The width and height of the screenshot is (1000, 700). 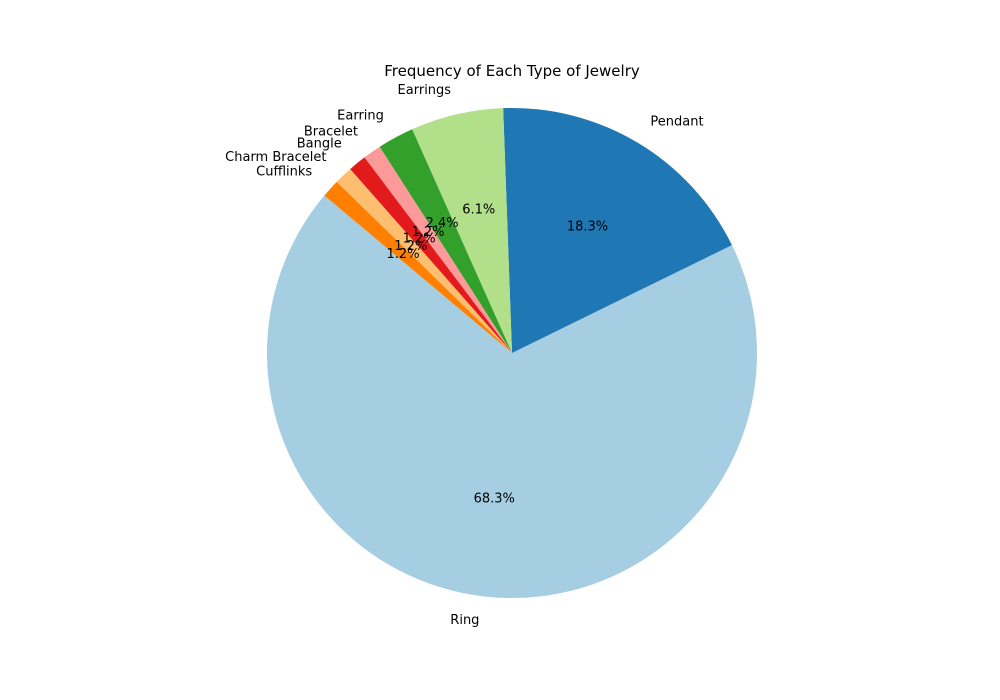 What do you see at coordinates (587, 226) in the screenshot?
I see `pct-label-pendant: 18.3%` at bounding box center [587, 226].